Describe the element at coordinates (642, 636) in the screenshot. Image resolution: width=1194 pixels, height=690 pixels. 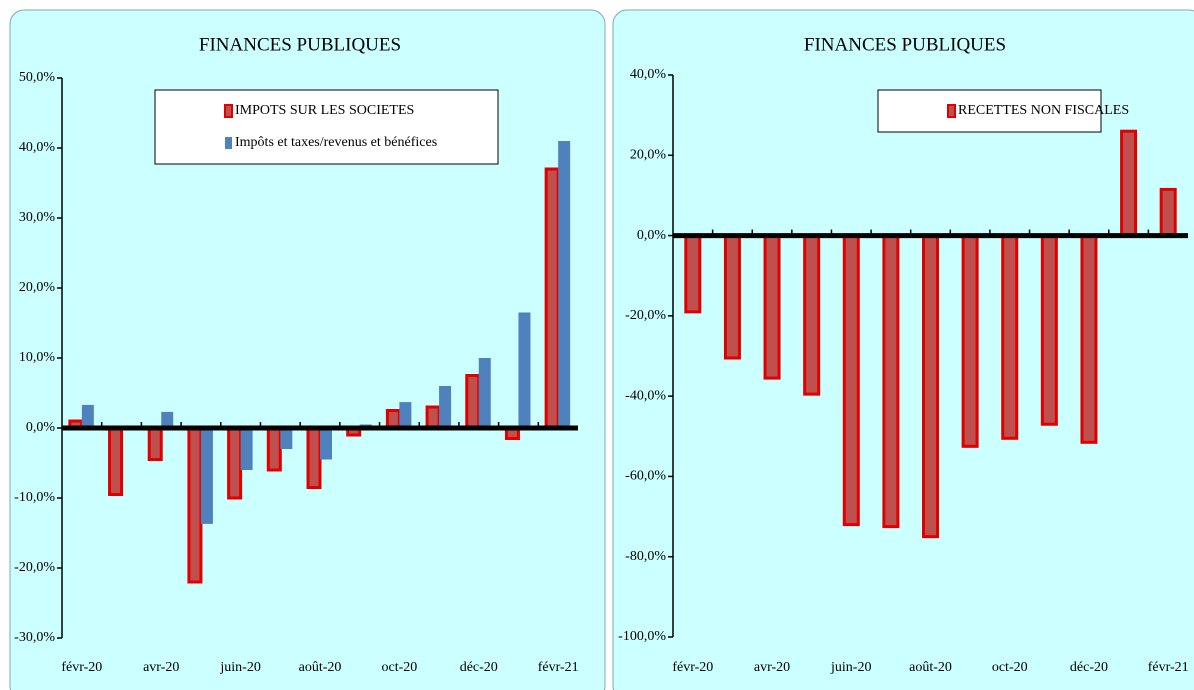
I see `y-tick-label: -100,0%` at that location.